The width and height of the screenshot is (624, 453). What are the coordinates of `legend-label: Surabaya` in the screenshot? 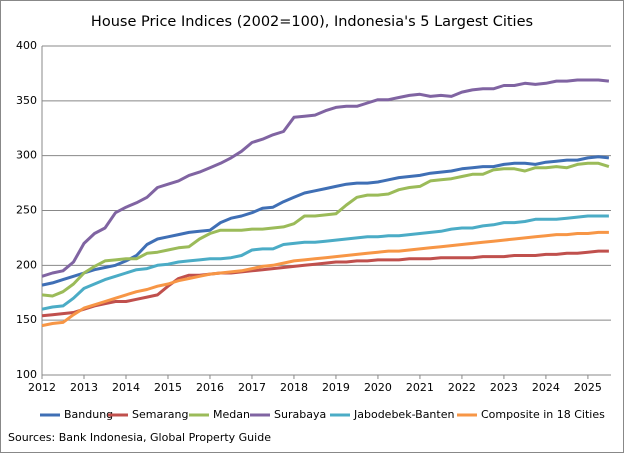 It's located at (300, 414).